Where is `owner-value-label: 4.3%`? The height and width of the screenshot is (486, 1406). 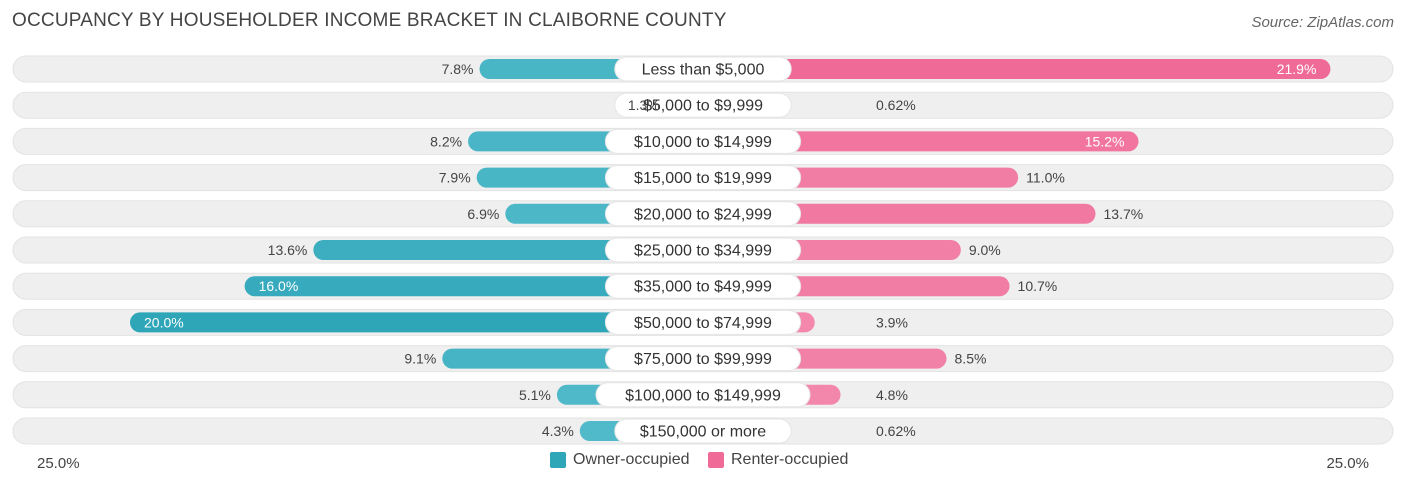 owner-value-label: 4.3% is located at coordinates (558, 431).